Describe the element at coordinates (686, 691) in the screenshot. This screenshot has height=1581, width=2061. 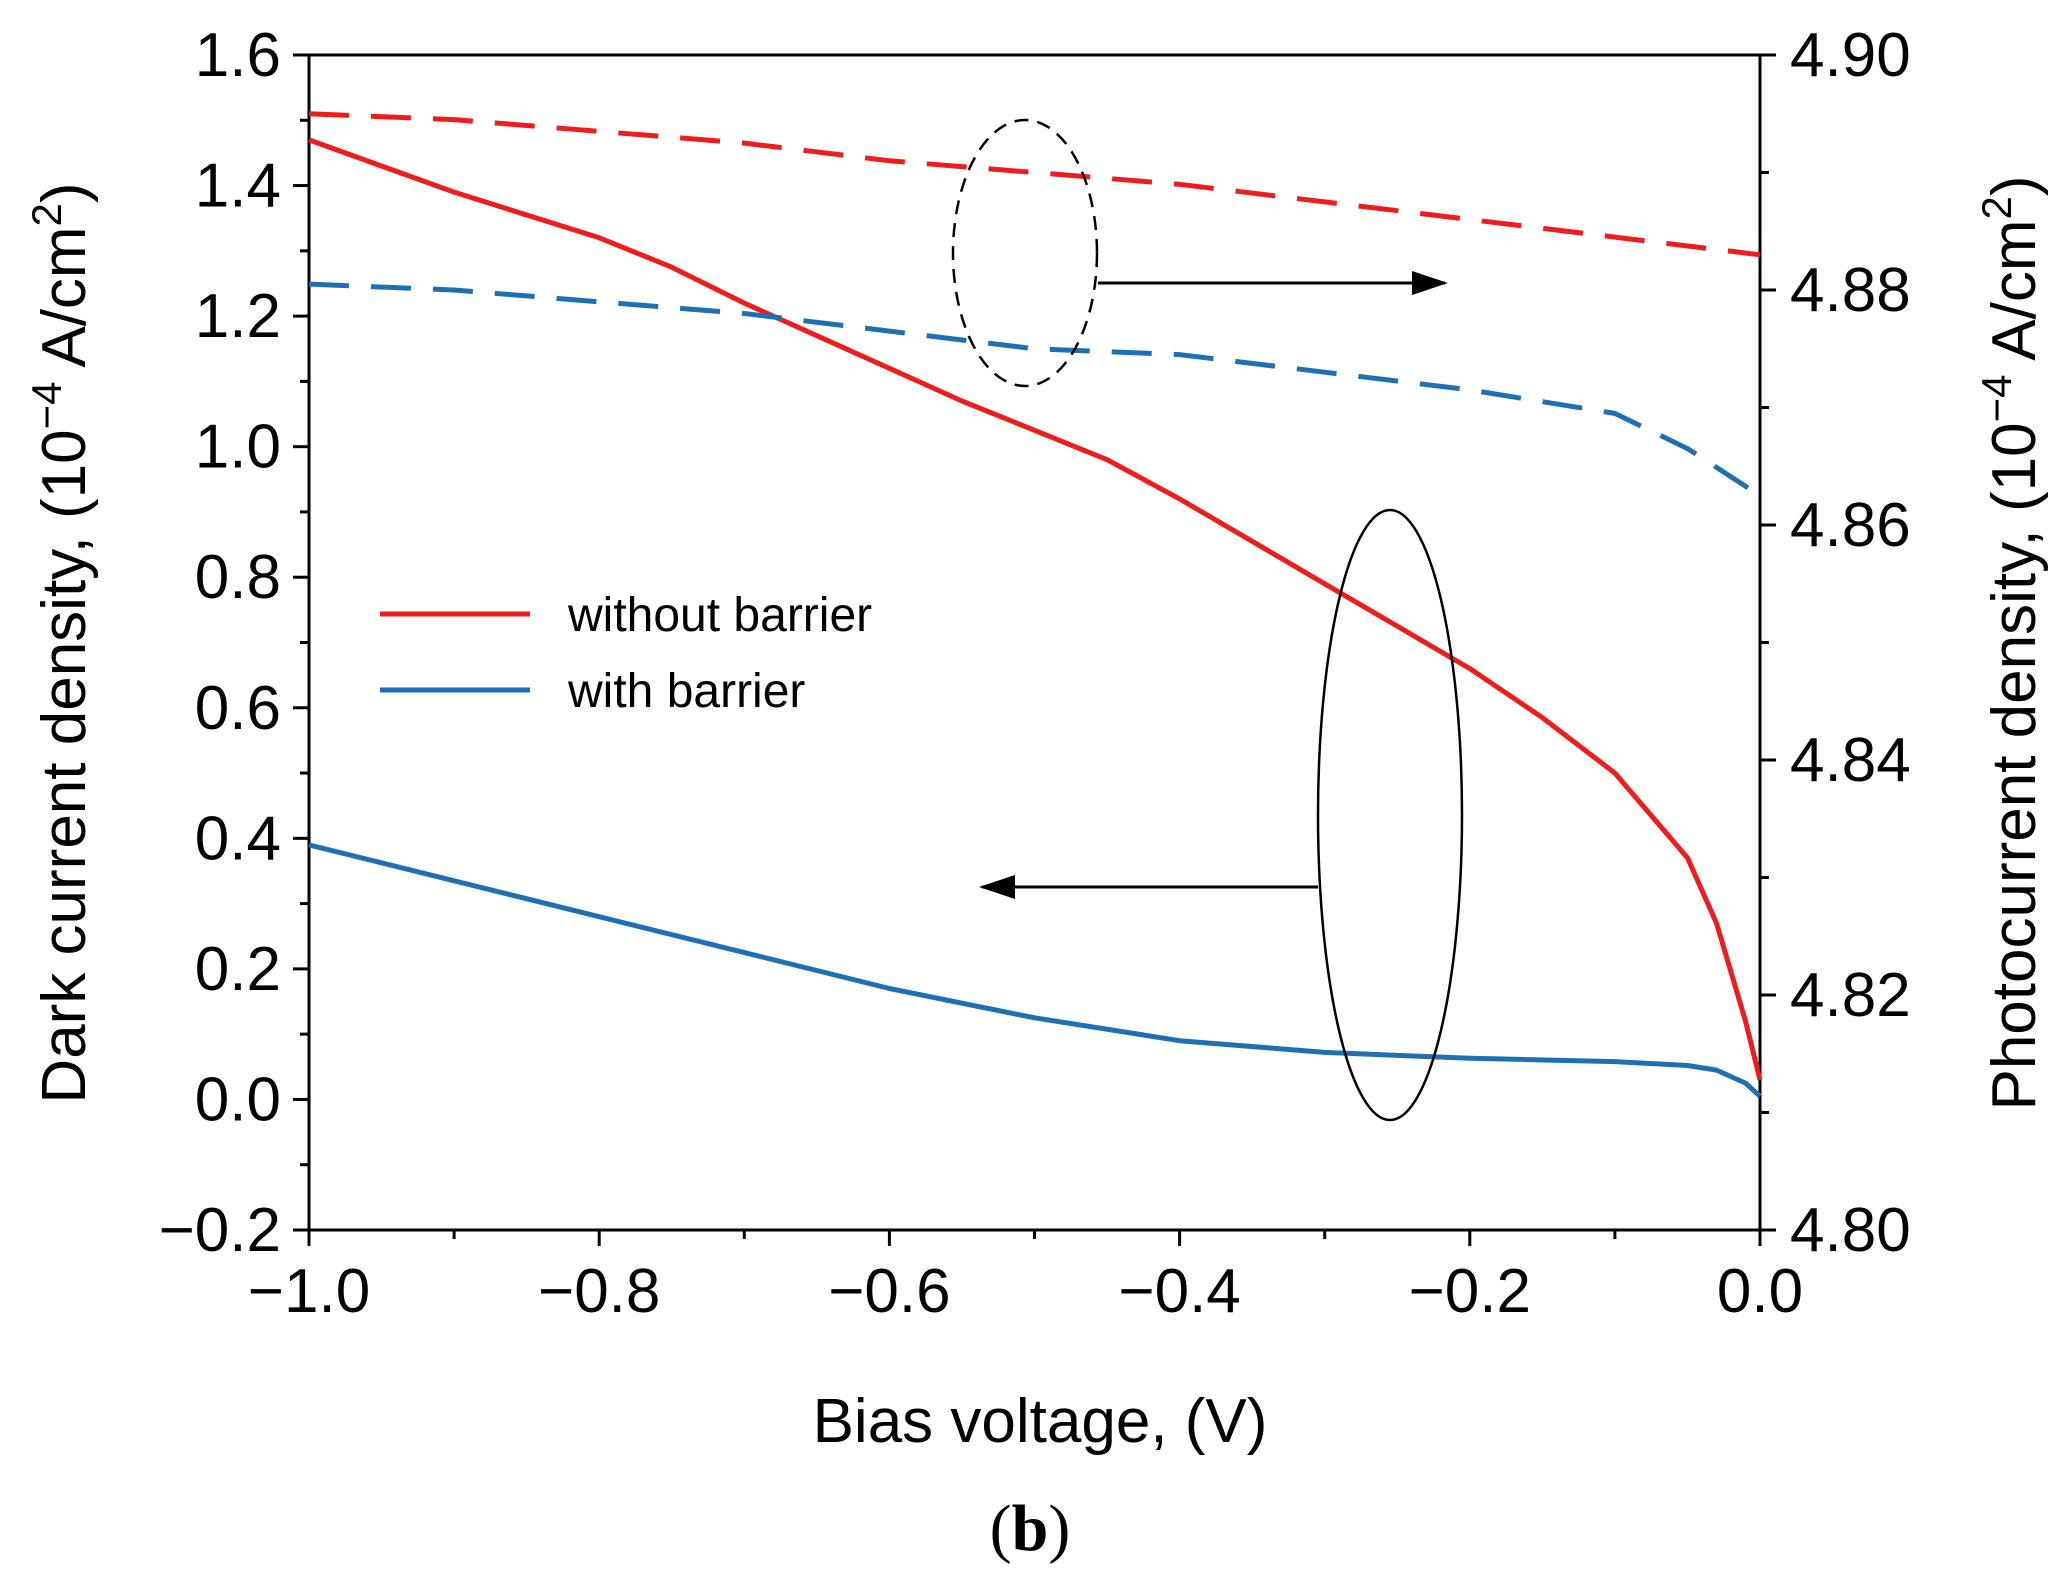
I see `legend-label-with-barrier: with barrier` at that location.